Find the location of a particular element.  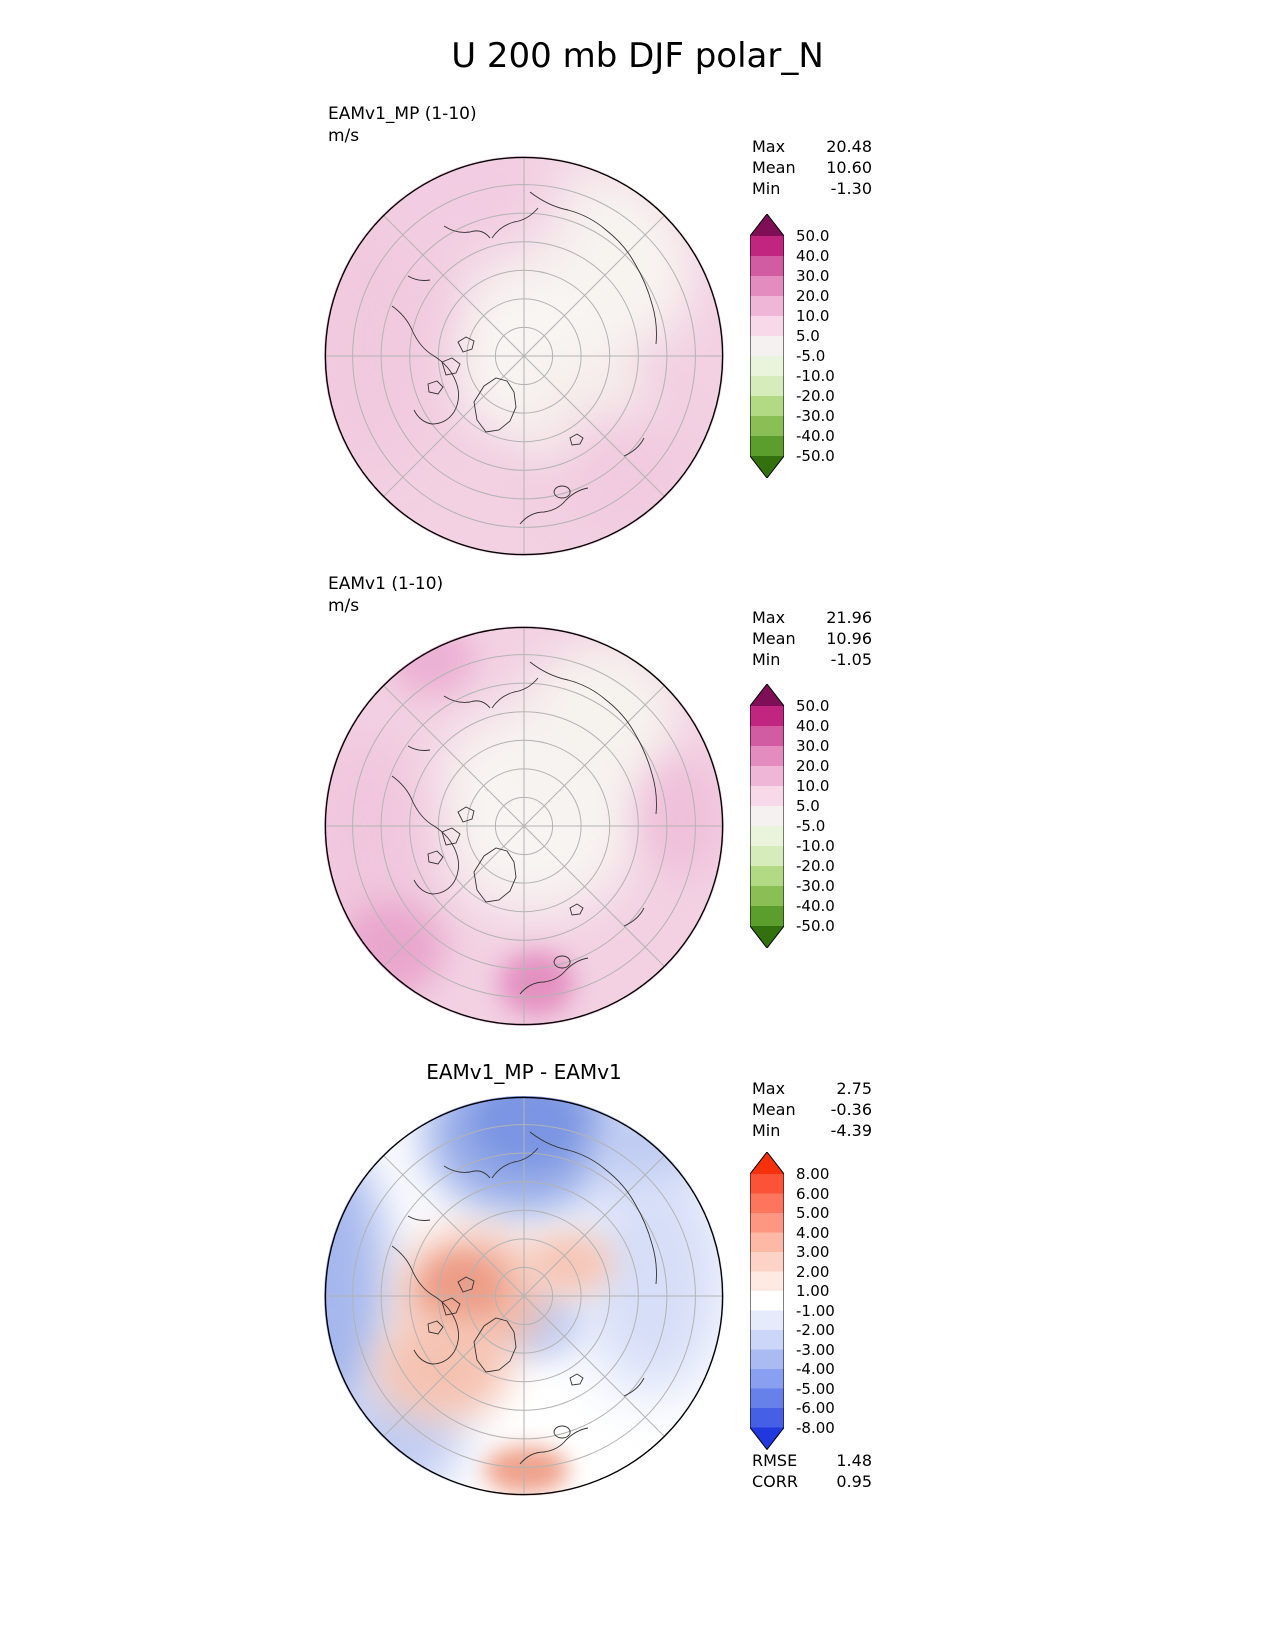

panel1-label: EAMv1_MP (1-10) is located at coordinates (402, 114).